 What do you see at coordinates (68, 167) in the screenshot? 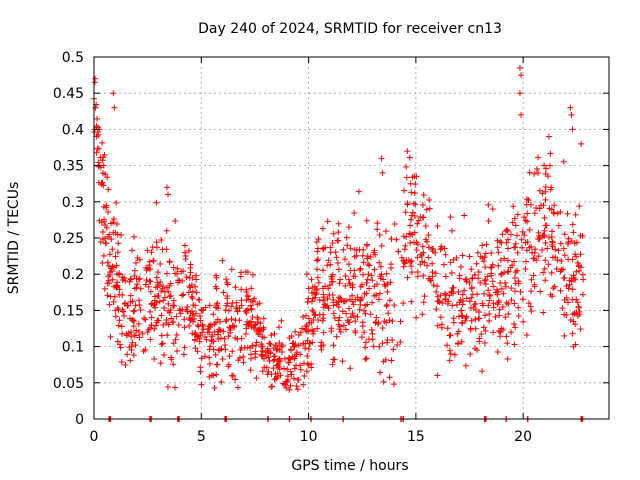
I see `y-tick-label: 0.35` at bounding box center [68, 167].